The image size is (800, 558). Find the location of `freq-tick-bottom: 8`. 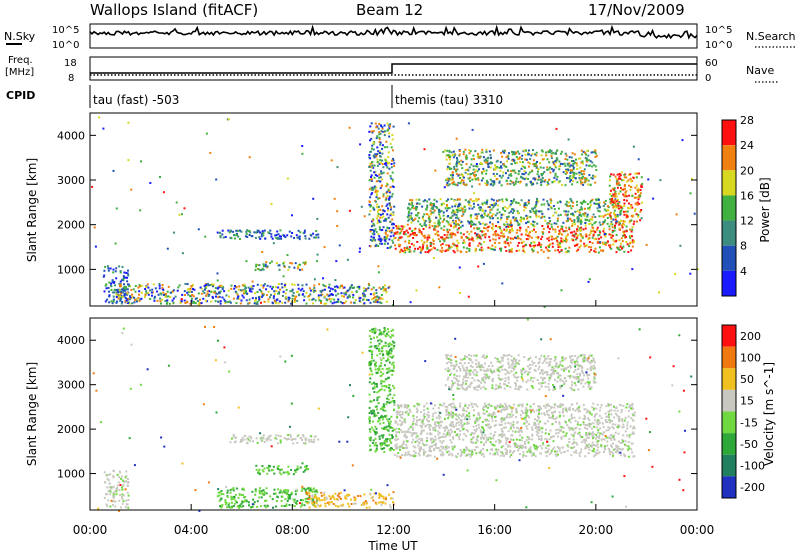

freq-tick-bottom: 8 is located at coordinates (71, 78).